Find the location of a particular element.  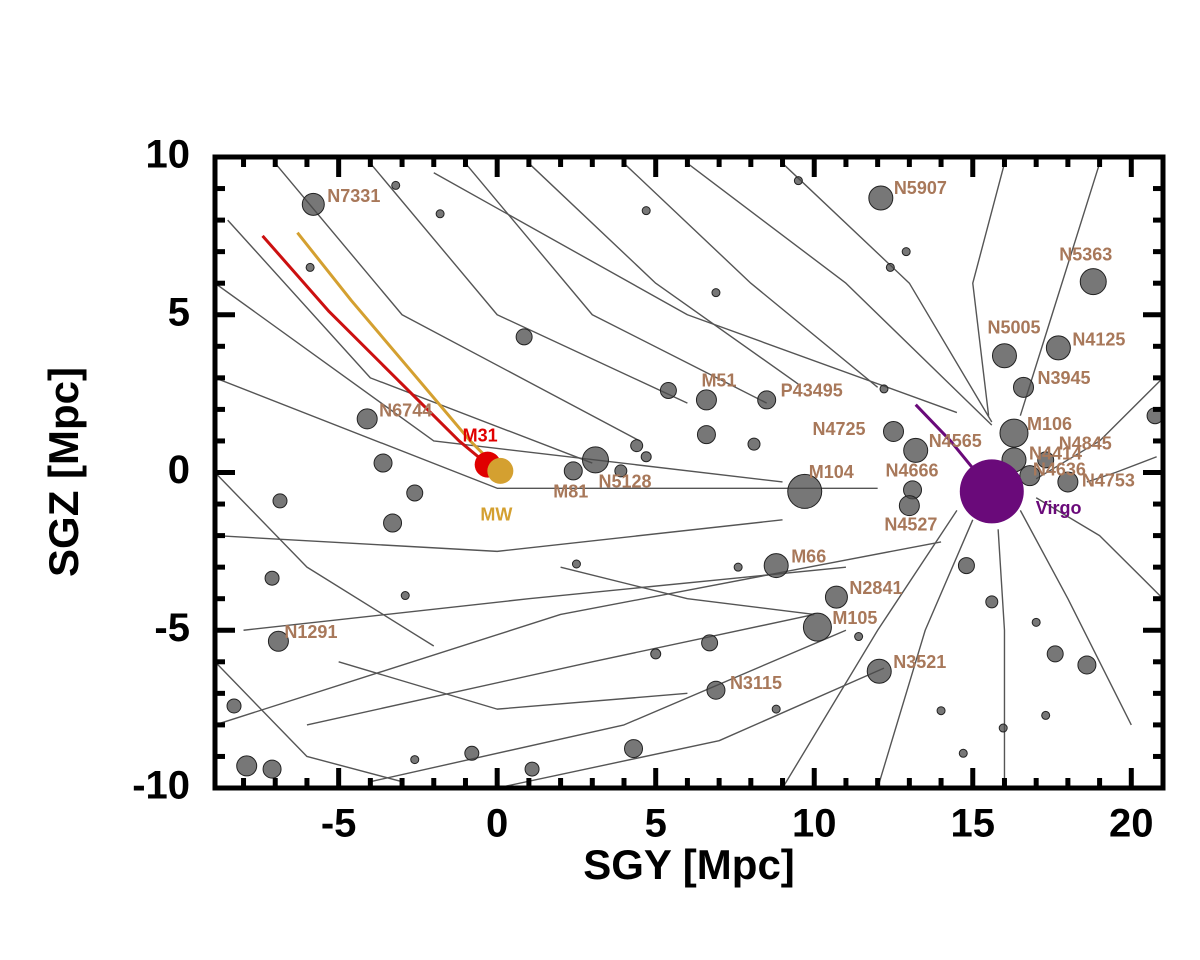

y-tick-label: 10 is located at coordinates (168, 155).